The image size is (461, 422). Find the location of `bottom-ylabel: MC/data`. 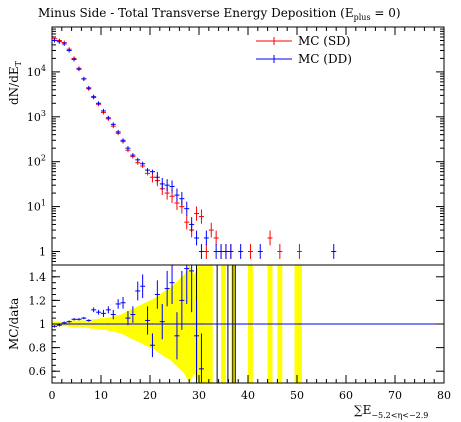

bottom-ylabel: MC/data is located at coordinates (14, 324).